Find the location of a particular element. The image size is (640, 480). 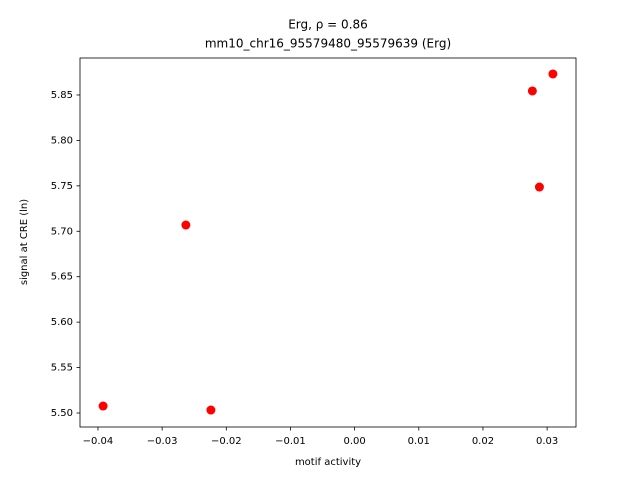

x-axis-label: motif activity is located at coordinates (328, 462).